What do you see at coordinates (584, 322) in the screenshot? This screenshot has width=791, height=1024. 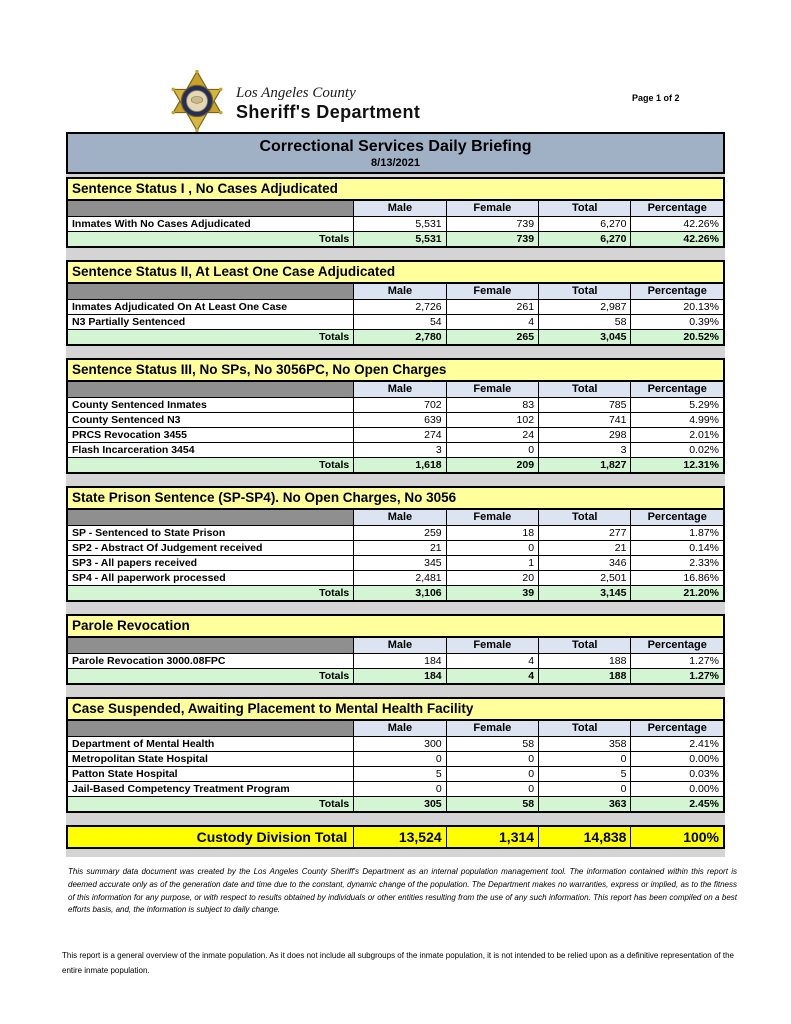 I see `cell-total: 58` at bounding box center [584, 322].